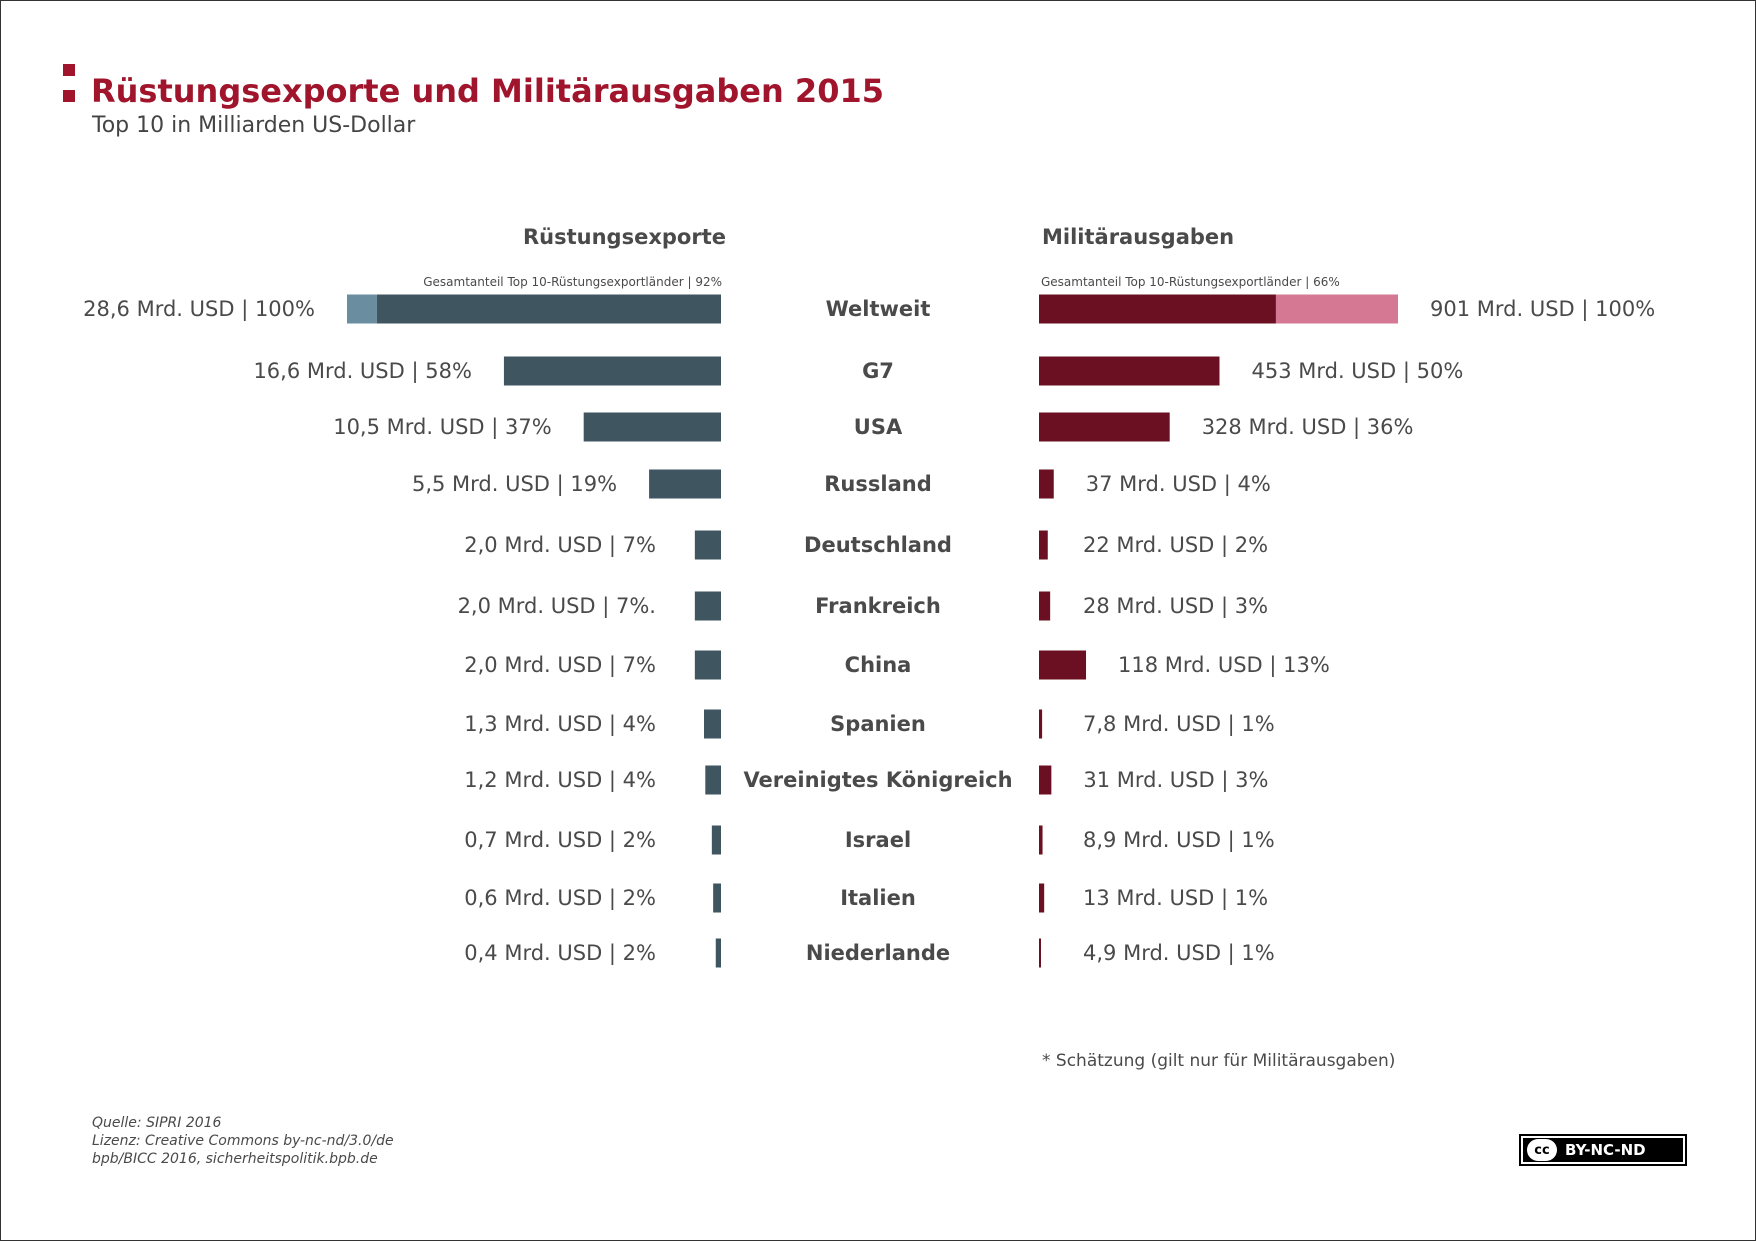  What do you see at coordinates (877, 780) in the screenshot?
I see `category-label: Vereinigtes Königreich` at bounding box center [877, 780].